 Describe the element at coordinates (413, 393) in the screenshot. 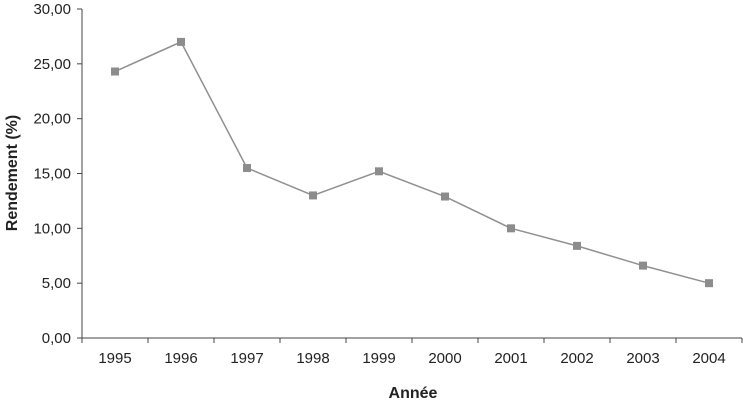

I see `x-axis-title: Année` at that location.